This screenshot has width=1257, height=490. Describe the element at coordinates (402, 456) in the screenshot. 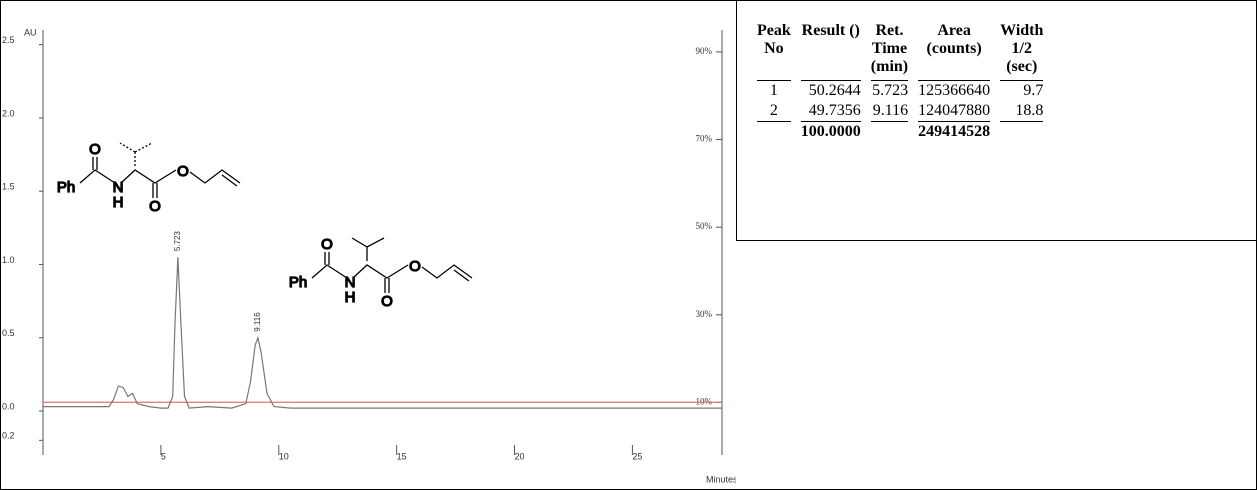

I see `x-tick-label: 15` at that location.